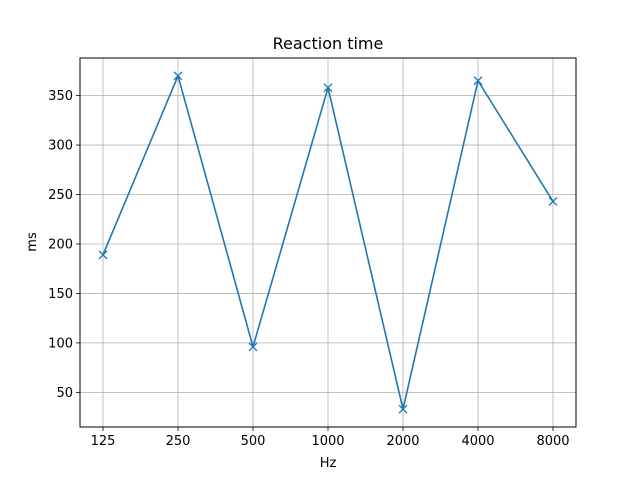 Image resolution: width=640 pixels, height=480 pixels. What do you see at coordinates (64, 393) in the screenshot?
I see `y-tick-label: 50` at bounding box center [64, 393].